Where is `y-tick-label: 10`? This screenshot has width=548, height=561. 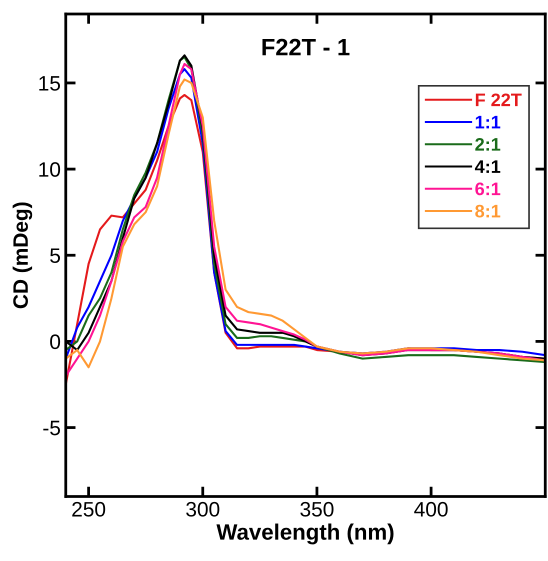
y-tick-label: 10 is located at coordinates (49, 169).